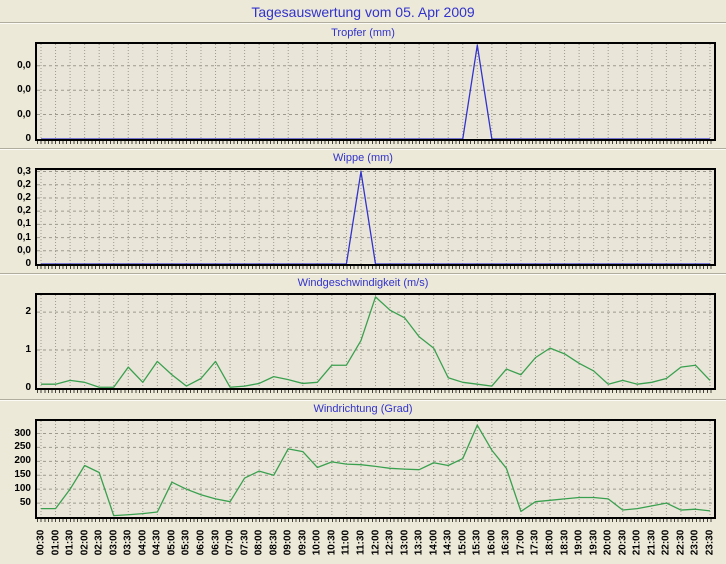 The width and height of the screenshot is (726, 564). What do you see at coordinates (303, 542) in the screenshot?
I see `x-tick-label: 09:30` at bounding box center [303, 542].